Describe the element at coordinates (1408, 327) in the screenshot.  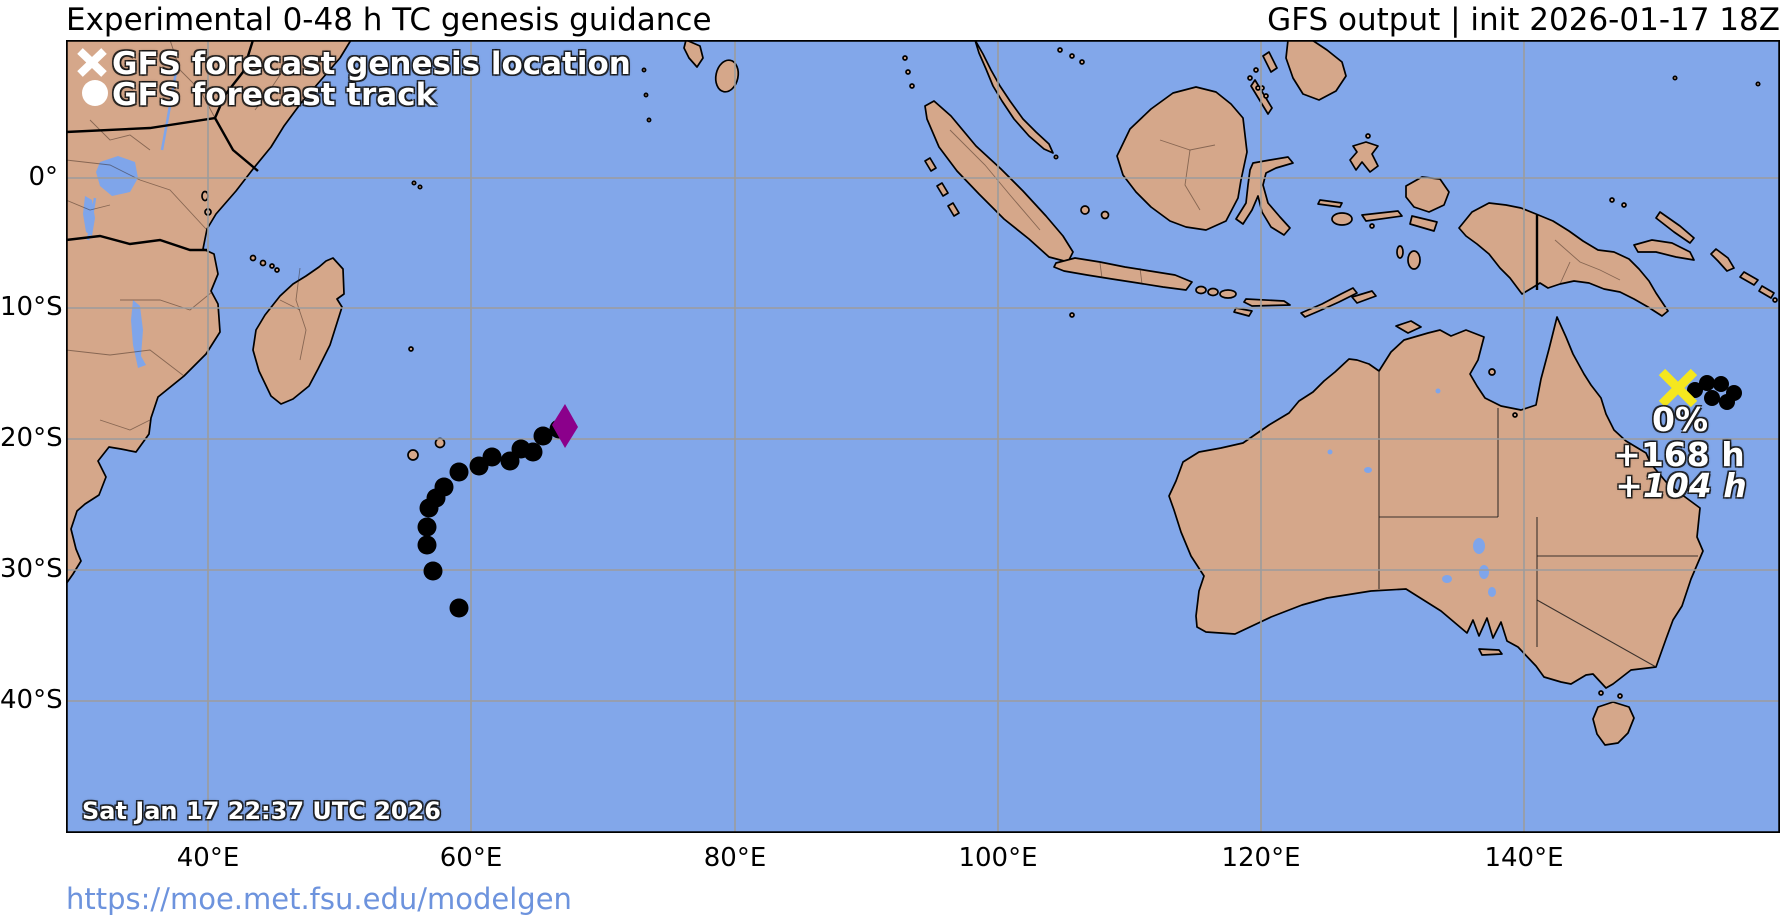
I see `landmass-tiwi` at that location.